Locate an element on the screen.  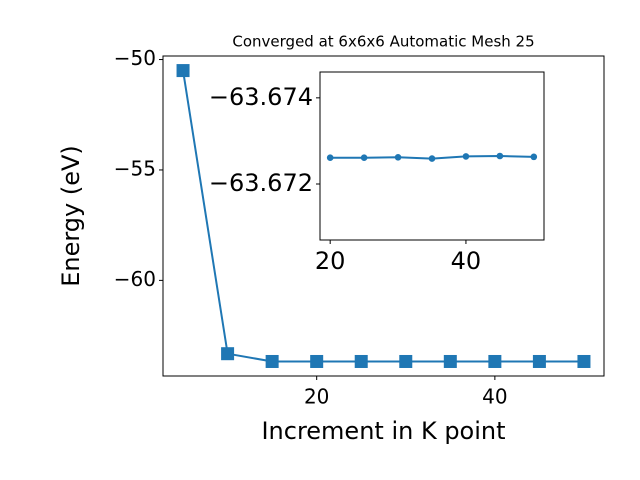
y-tick-label: −60 is located at coordinates (135, 279).